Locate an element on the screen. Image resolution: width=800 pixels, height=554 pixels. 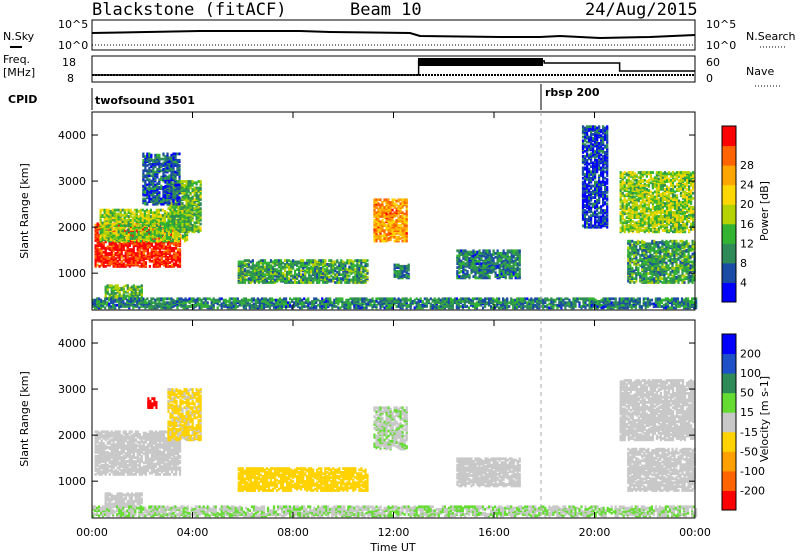
freq-left-unit: [MHz] is located at coordinates (19, 72).